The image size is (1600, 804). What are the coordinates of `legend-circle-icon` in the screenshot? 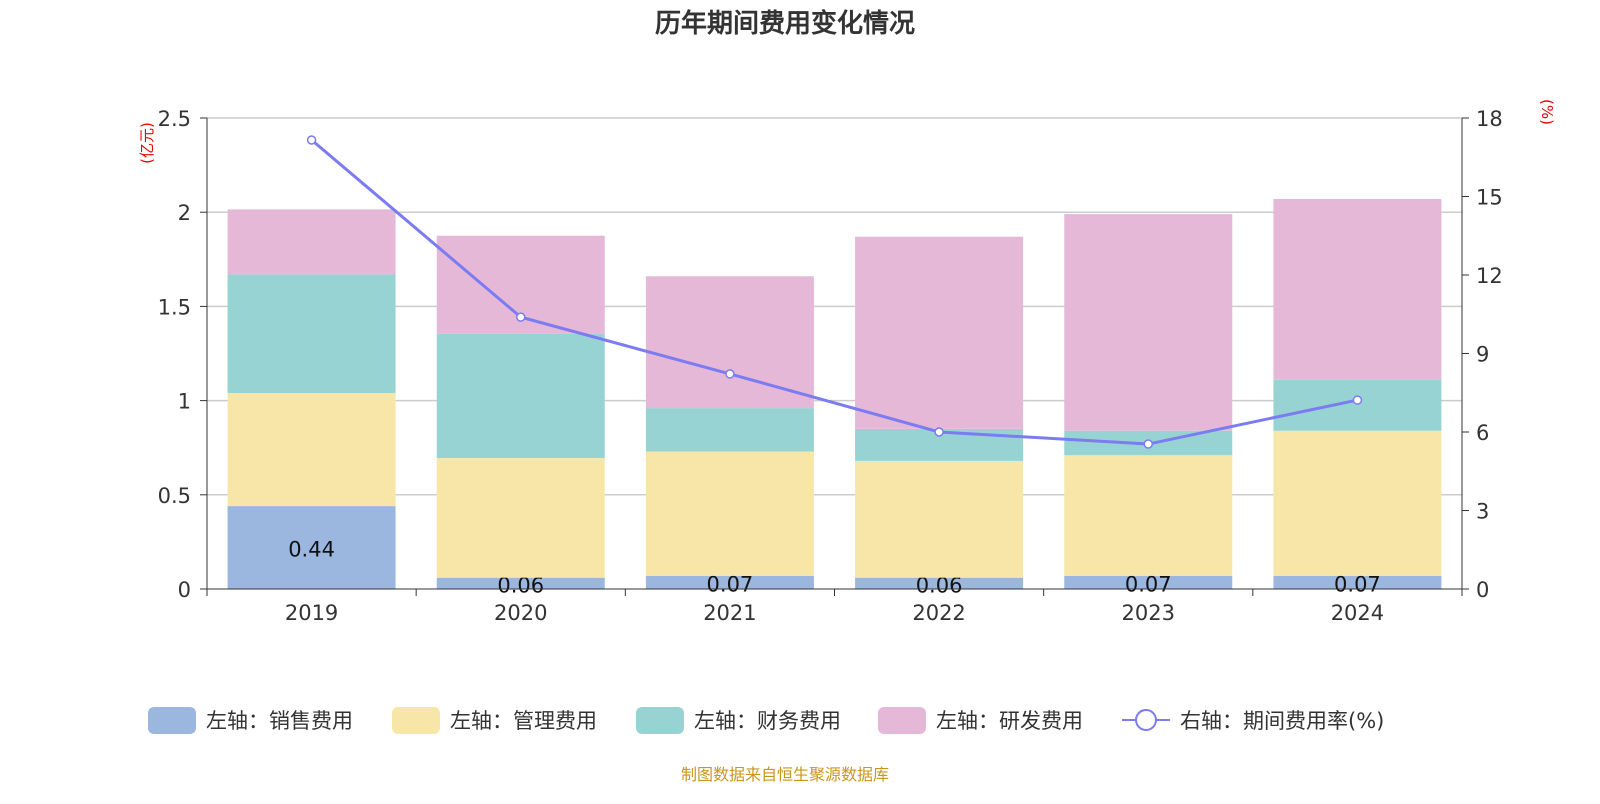 It's located at (1146, 720).